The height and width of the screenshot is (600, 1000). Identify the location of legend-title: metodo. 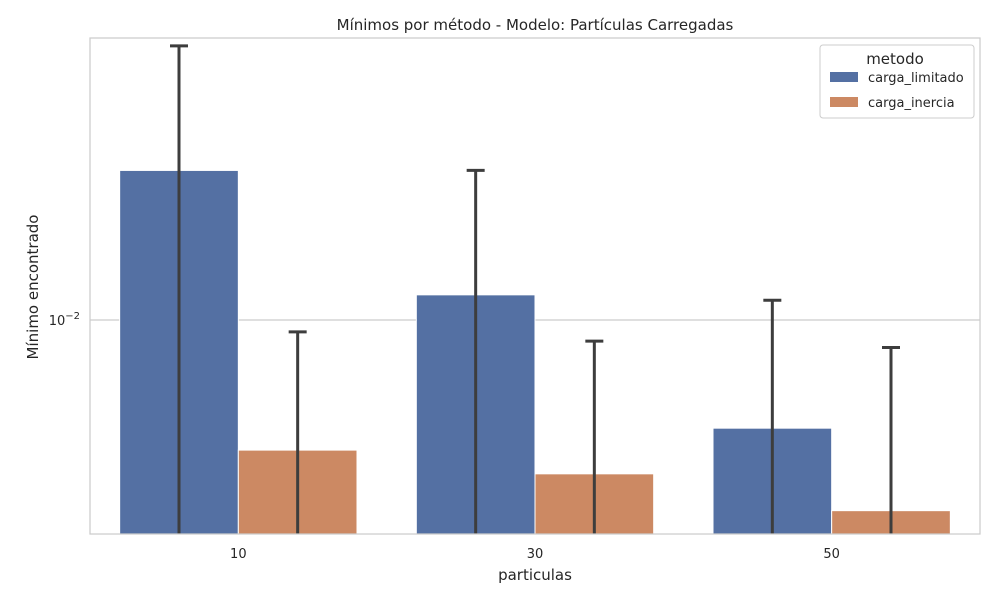
(895, 59).